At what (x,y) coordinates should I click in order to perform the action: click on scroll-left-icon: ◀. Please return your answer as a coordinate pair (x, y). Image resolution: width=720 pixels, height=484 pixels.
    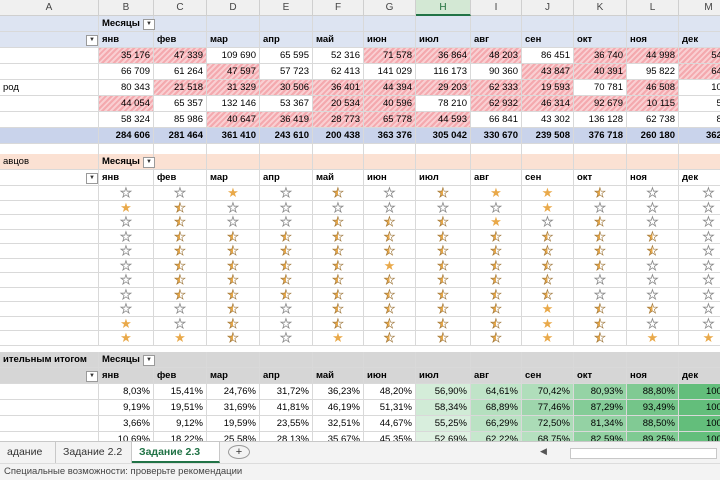
    Looking at the image, I should click on (543, 451).